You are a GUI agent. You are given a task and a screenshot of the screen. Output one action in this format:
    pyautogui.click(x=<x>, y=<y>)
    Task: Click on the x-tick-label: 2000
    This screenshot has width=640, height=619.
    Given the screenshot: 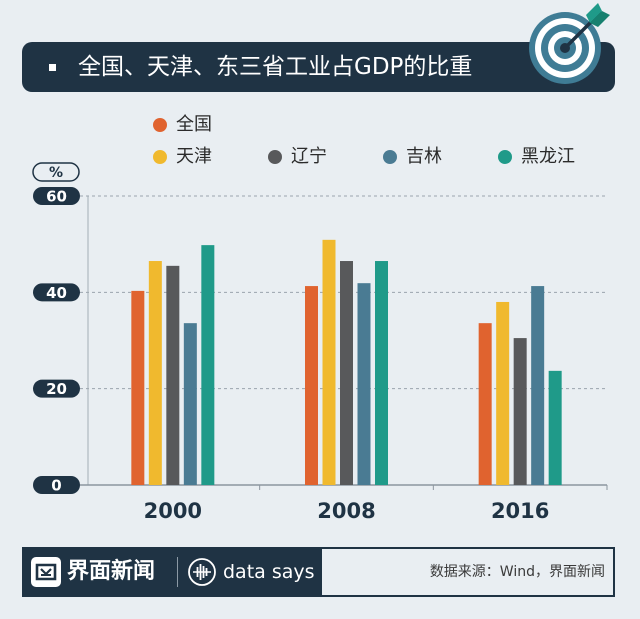 What is the action you would take?
    pyautogui.click(x=173, y=511)
    